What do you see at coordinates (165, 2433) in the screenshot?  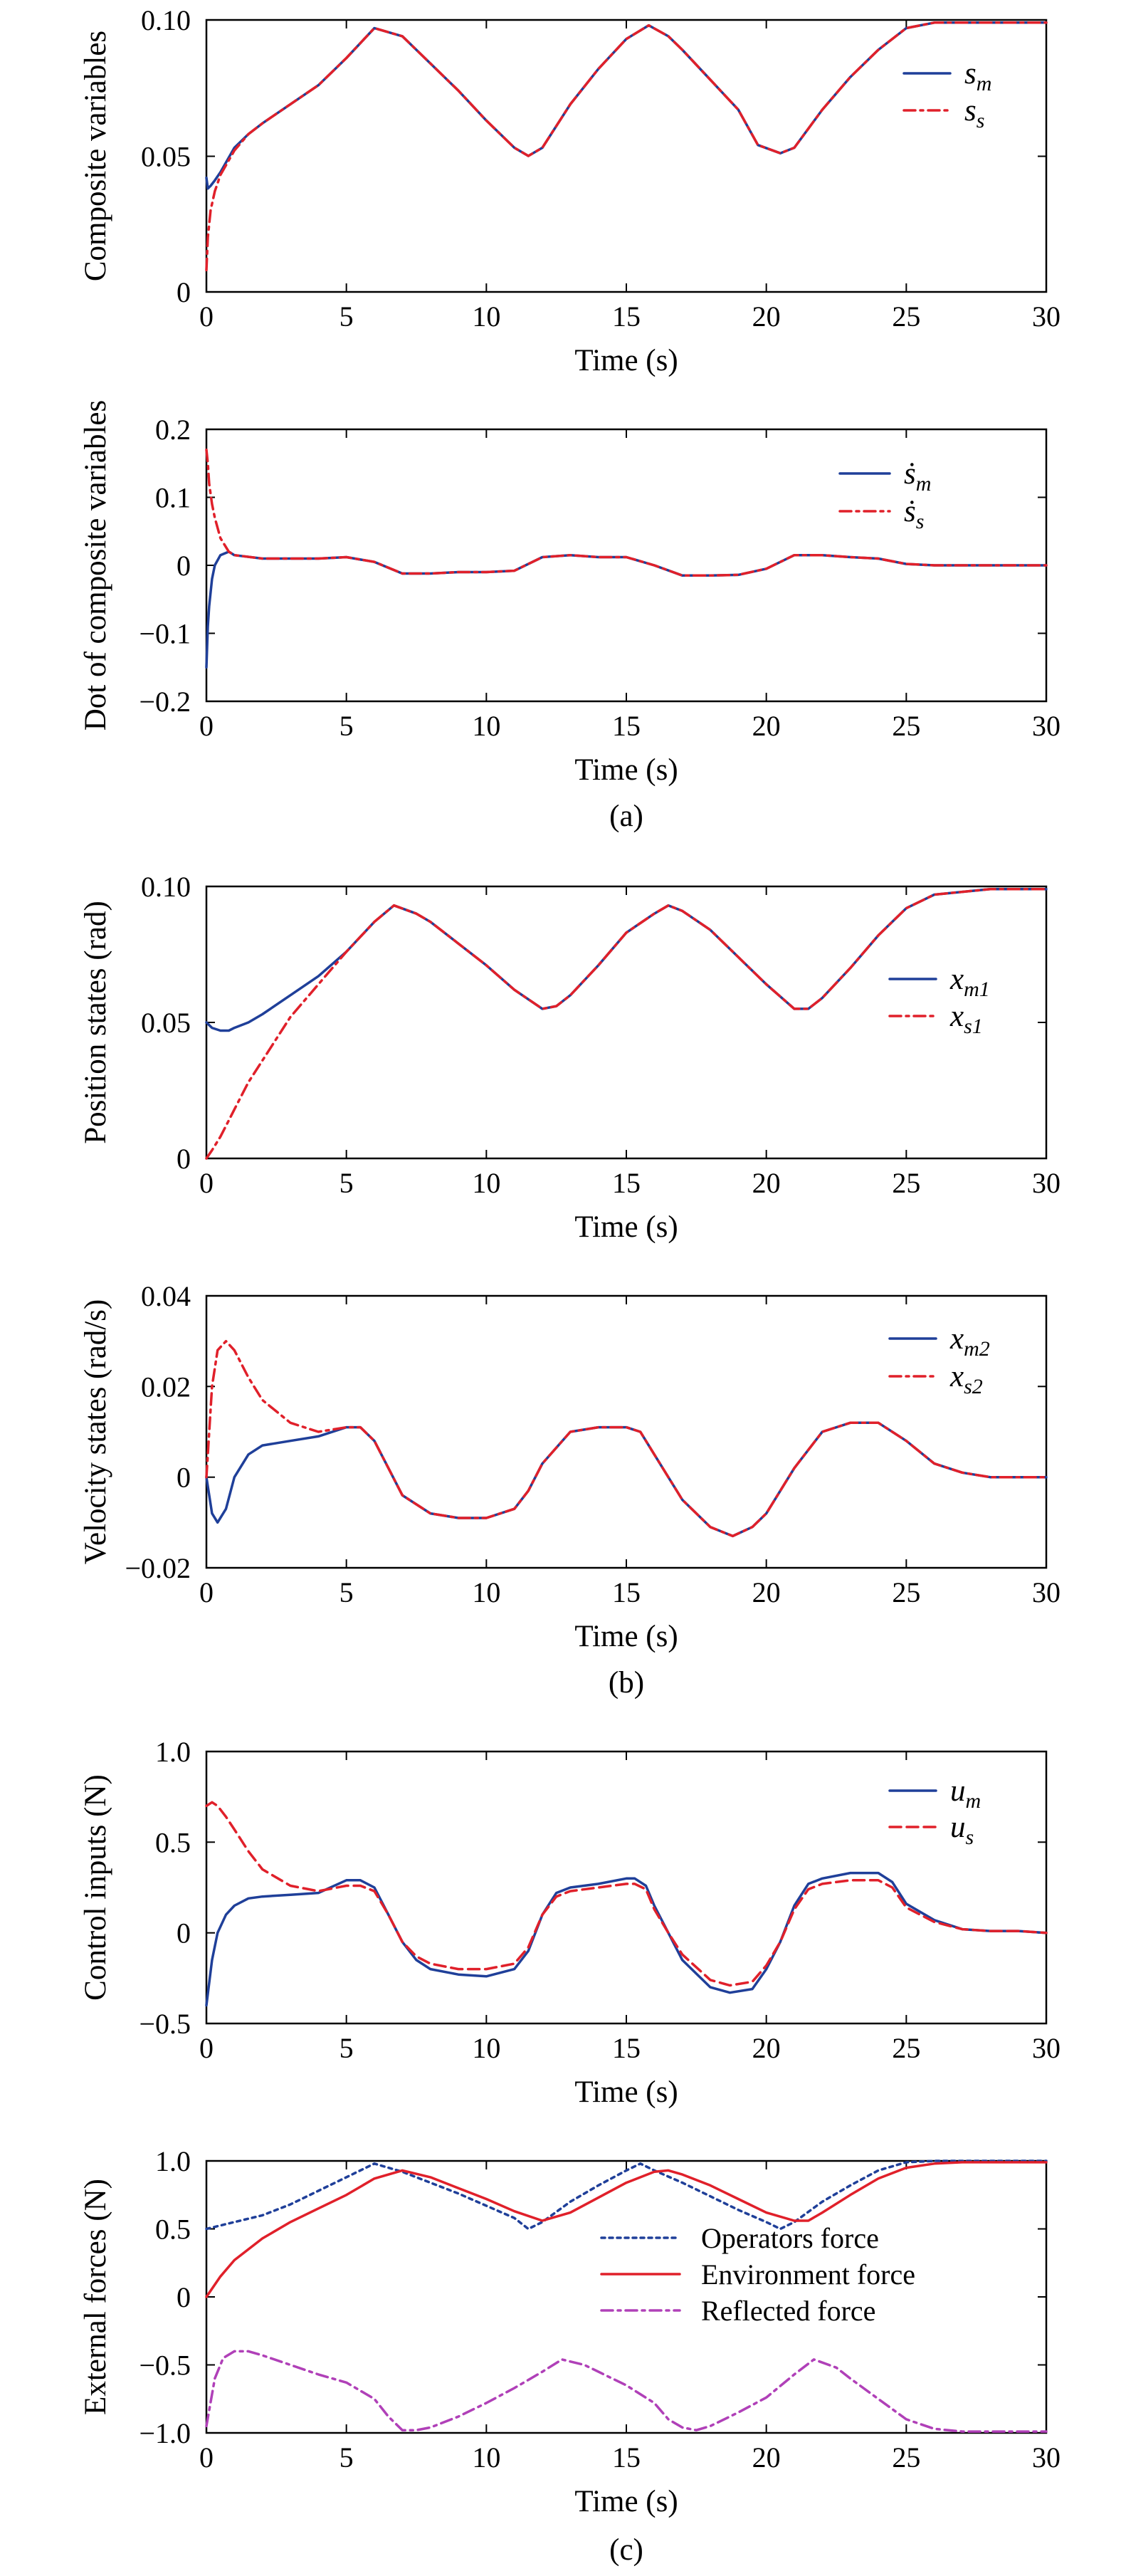 I see `y-tick-label: −1.0` at bounding box center [165, 2433].